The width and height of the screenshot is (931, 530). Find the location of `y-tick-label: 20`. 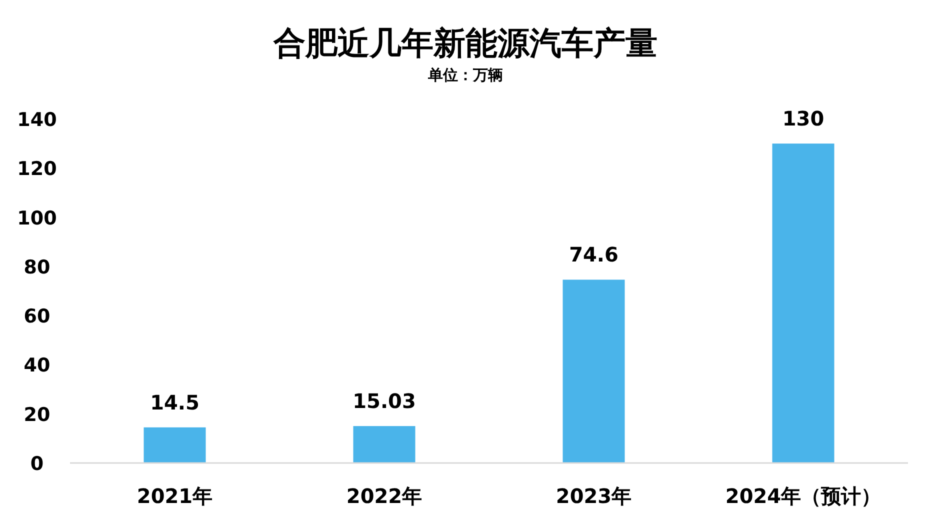

y-tick-label: 20 is located at coordinates (37, 415).